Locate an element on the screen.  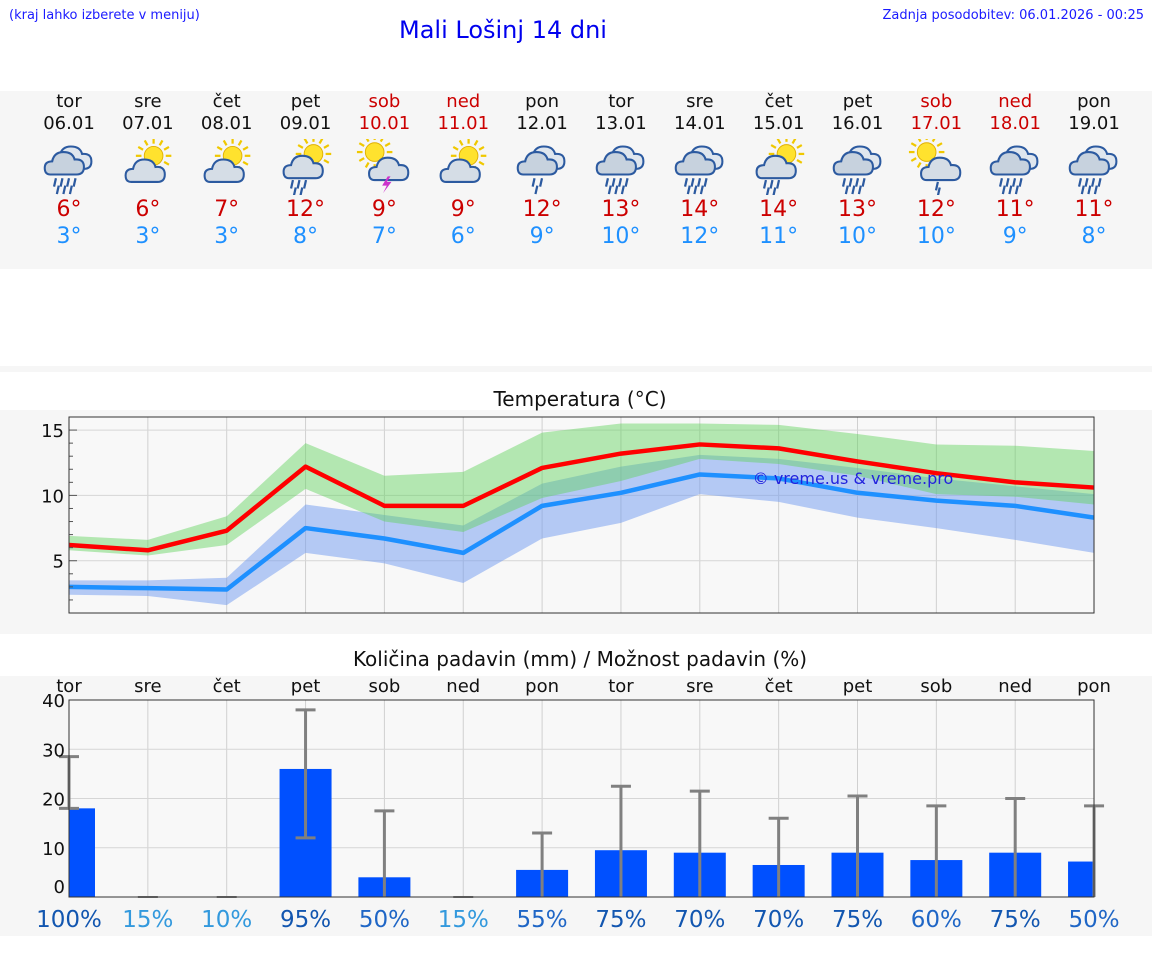
light-rain-cloud-icon is located at coordinates (541, 170).